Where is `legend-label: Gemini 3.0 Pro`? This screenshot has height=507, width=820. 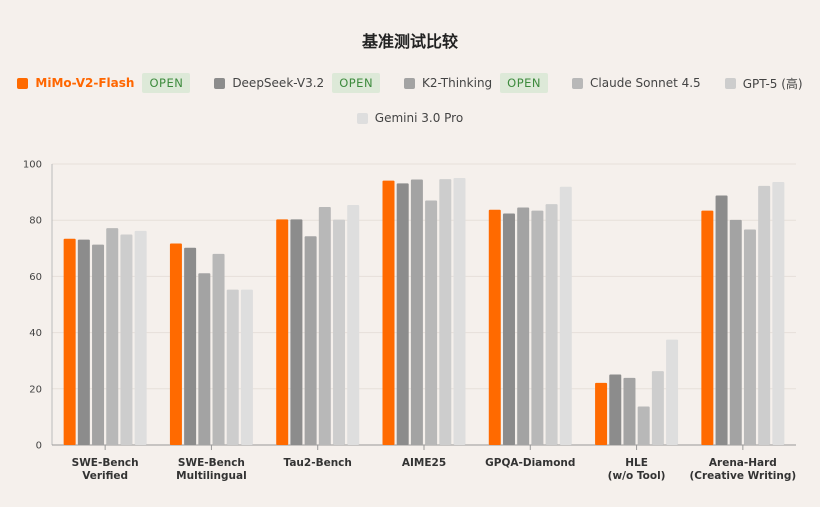 legend-label: Gemini 3.0 Pro is located at coordinates (419, 118).